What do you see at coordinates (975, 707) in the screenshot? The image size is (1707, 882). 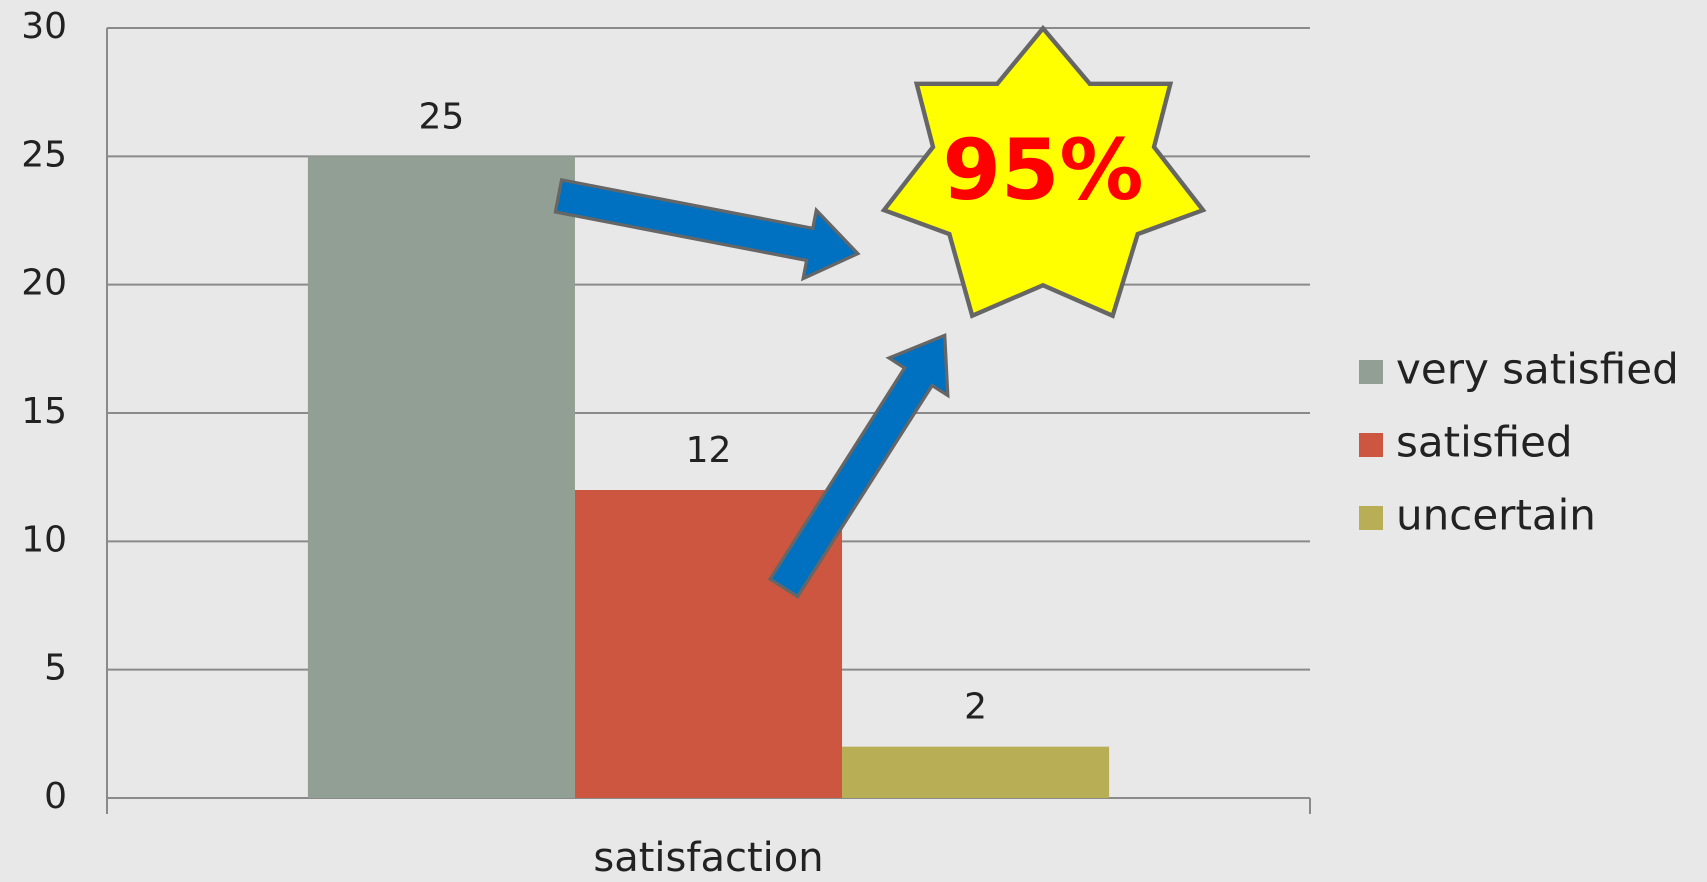 I see `data-label: 2` at bounding box center [975, 707].